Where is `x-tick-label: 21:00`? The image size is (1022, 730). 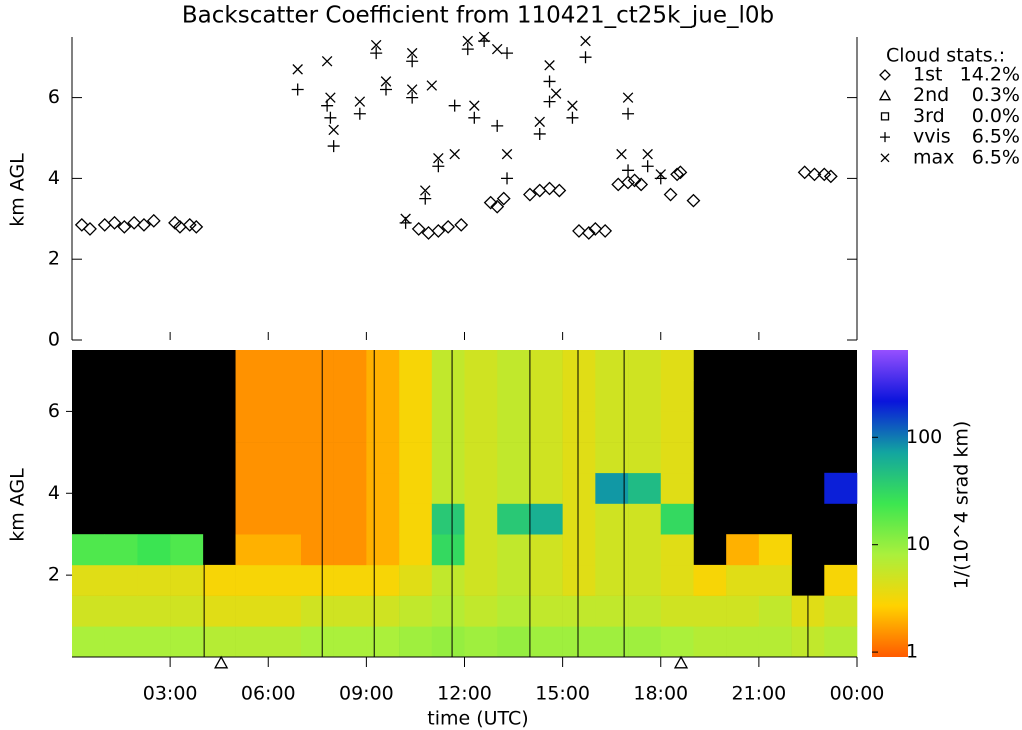 x-tick-label: 21:00 is located at coordinates (758, 694).